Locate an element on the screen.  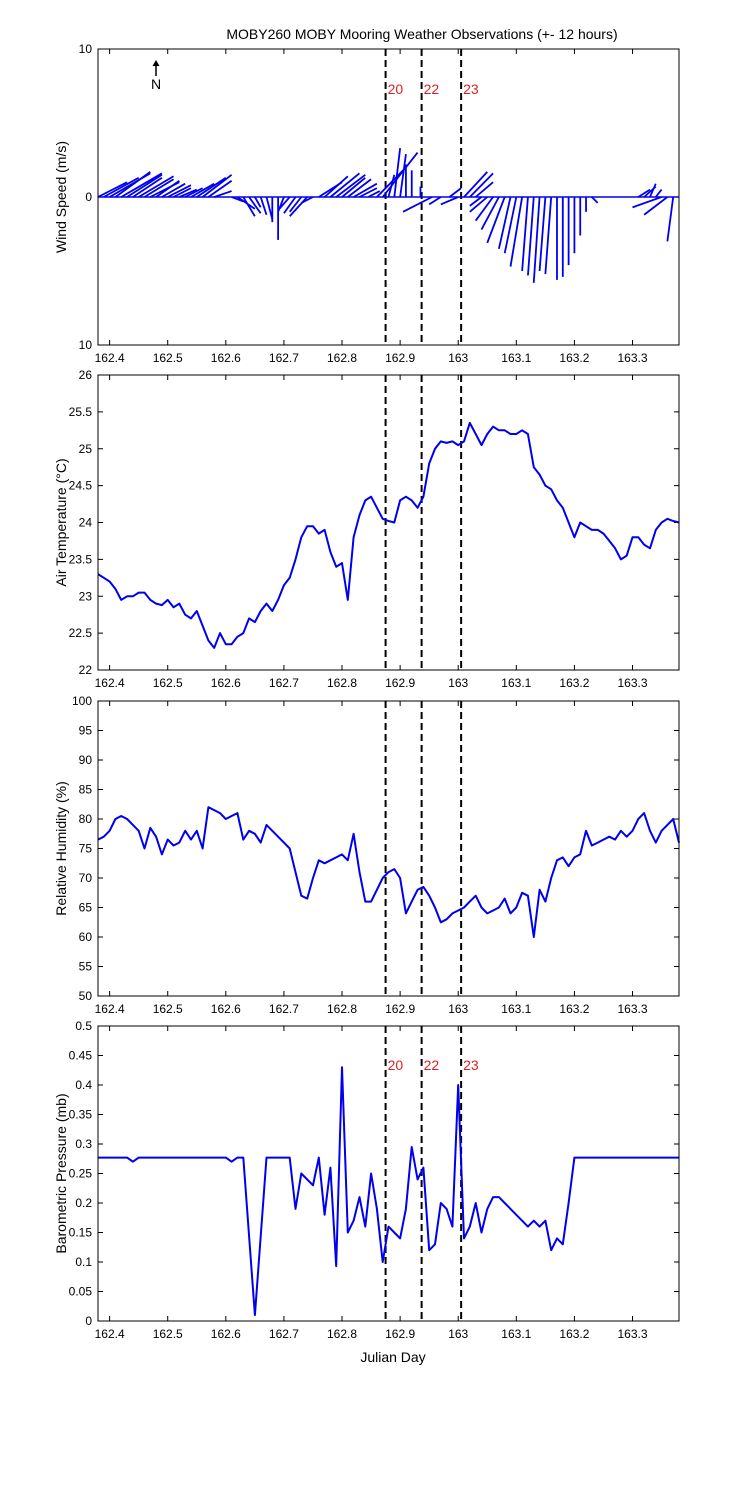
event-label: 22 is located at coordinates (432, 1065).